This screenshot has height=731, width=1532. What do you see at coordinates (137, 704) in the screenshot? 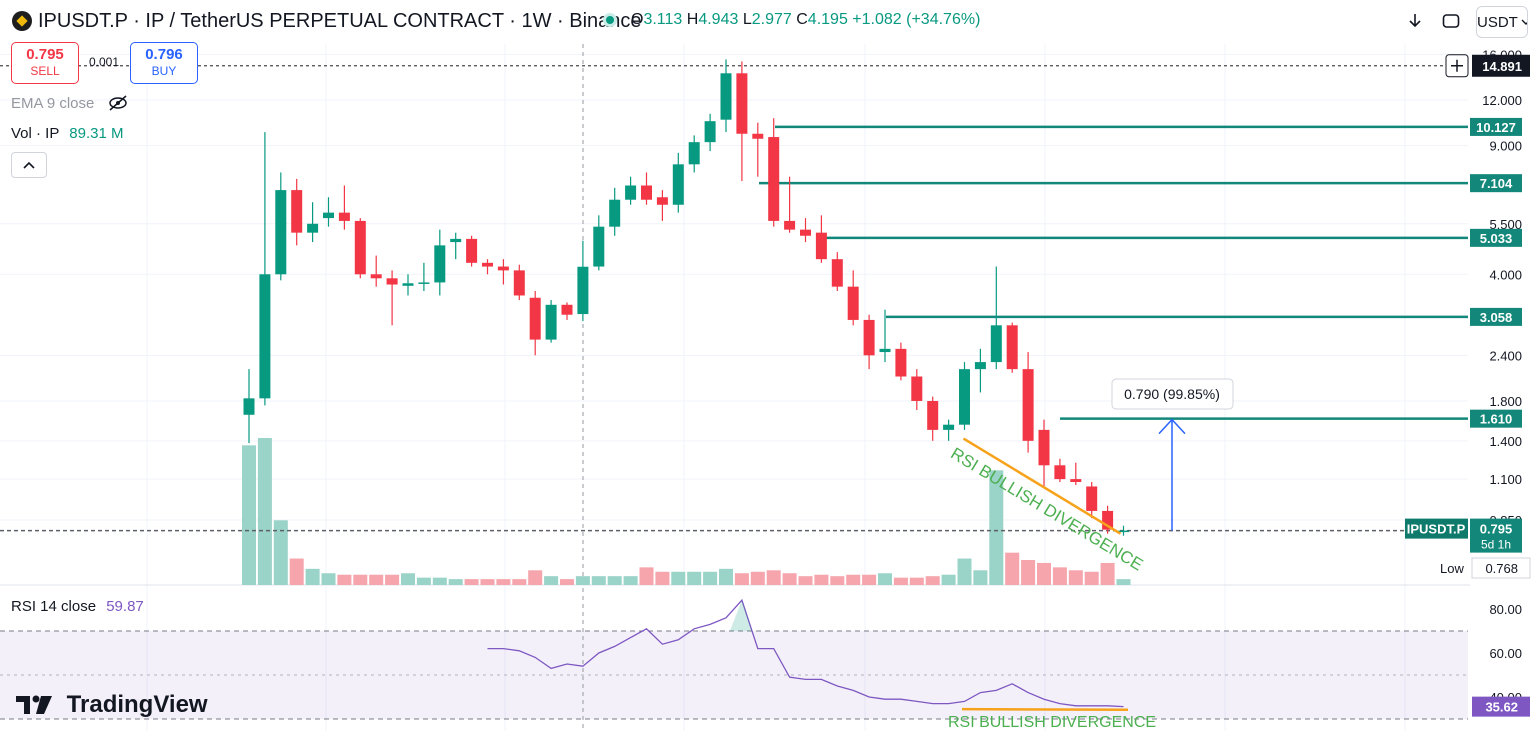
I see `tradingview-wordmark: TradingView` at bounding box center [137, 704].